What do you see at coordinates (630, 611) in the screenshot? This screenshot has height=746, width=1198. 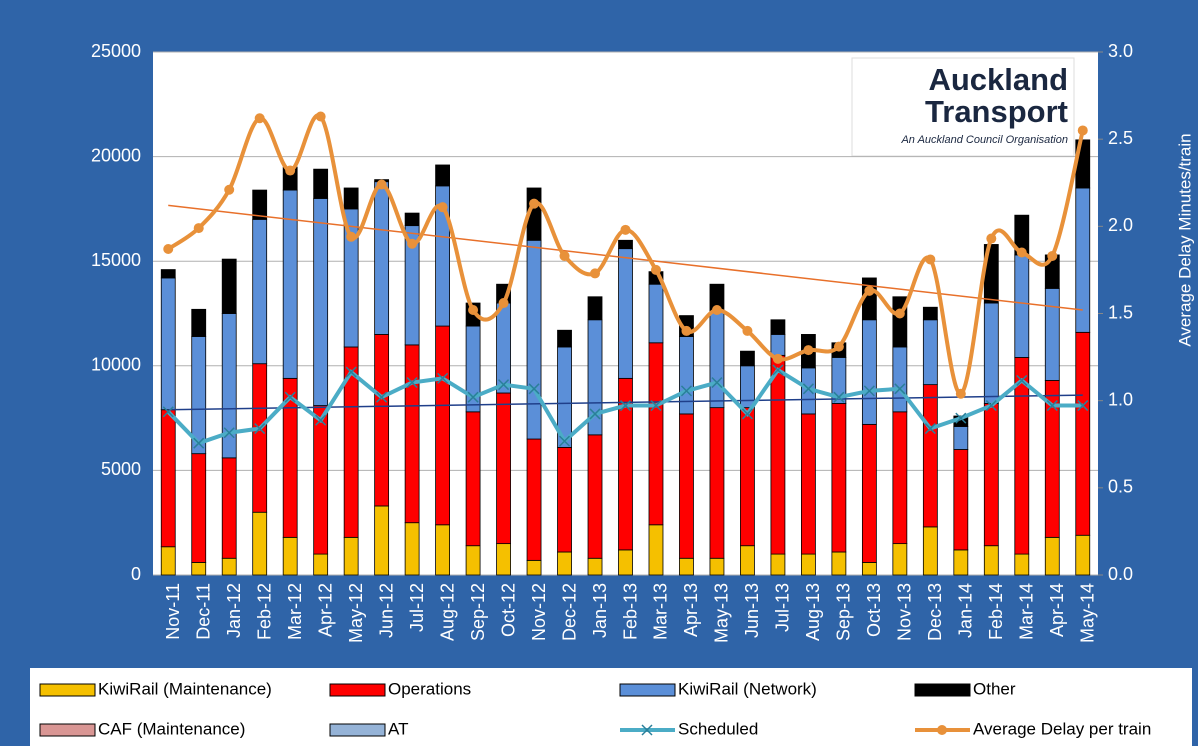 I see `x-tick-label: Feb-13` at bounding box center [630, 611].